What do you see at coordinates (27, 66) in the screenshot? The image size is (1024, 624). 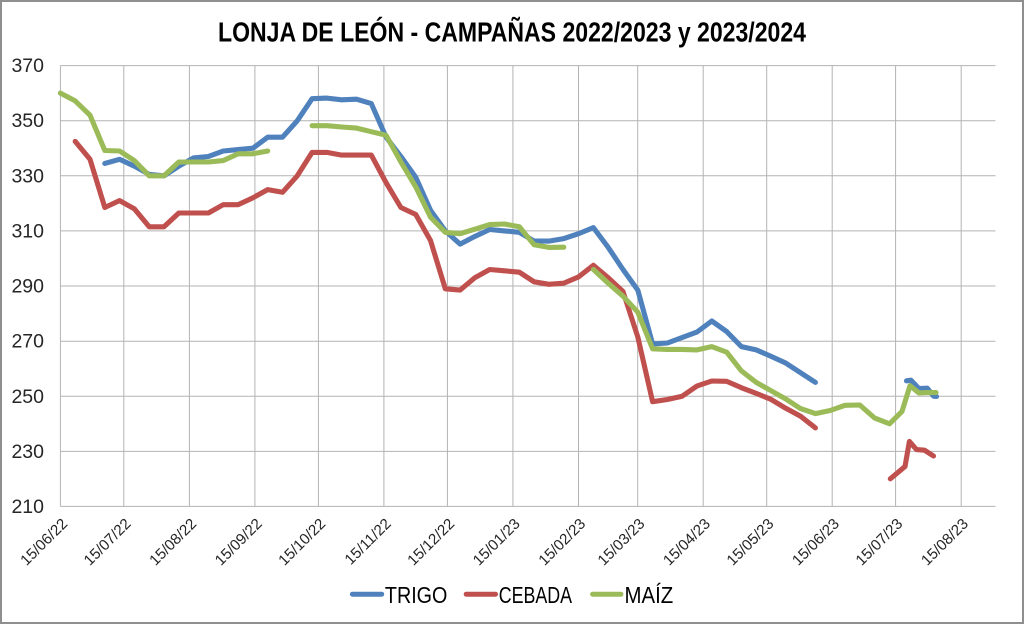 I see `svg-text: 370` at bounding box center [27, 66].